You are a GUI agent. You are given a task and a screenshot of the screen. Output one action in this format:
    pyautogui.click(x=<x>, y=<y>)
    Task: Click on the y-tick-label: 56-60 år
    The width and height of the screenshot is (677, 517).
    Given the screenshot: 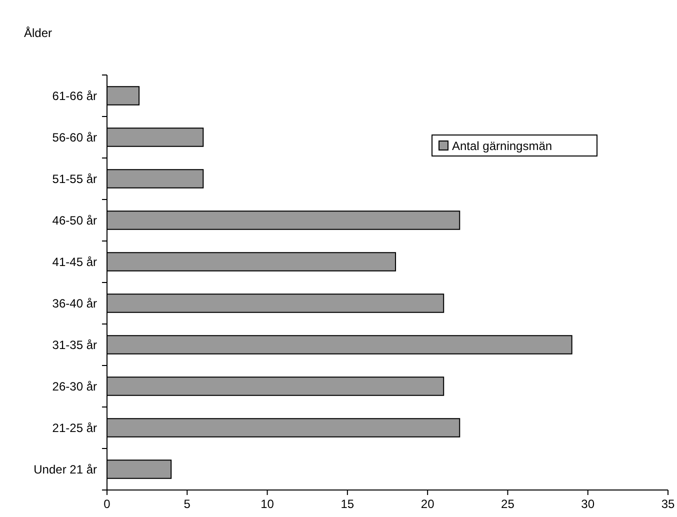 What is the action you would take?
    pyautogui.click(x=74, y=137)
    